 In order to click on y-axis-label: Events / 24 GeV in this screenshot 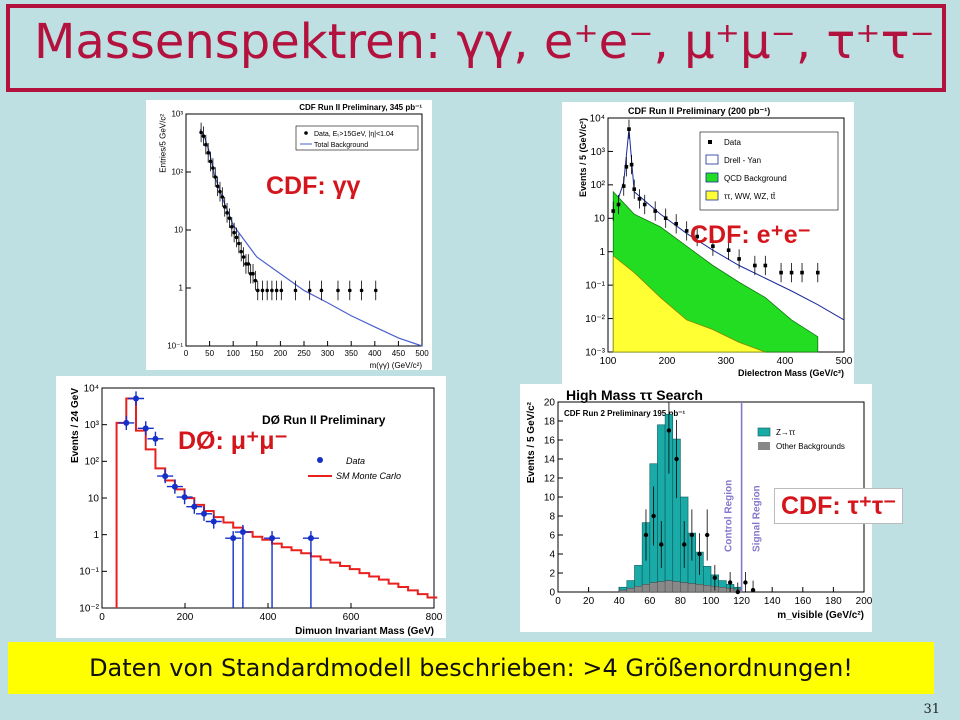, I will do `click(75, 425)`.